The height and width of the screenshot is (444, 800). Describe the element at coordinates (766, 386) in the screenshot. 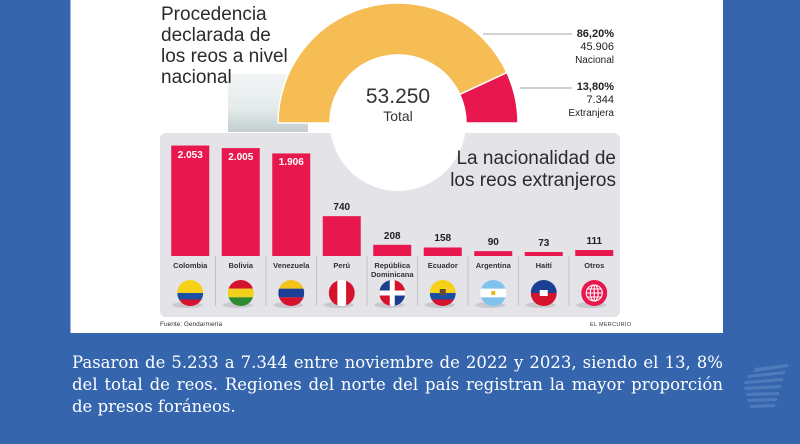

I see `profile-head-lines-icon` at that location.